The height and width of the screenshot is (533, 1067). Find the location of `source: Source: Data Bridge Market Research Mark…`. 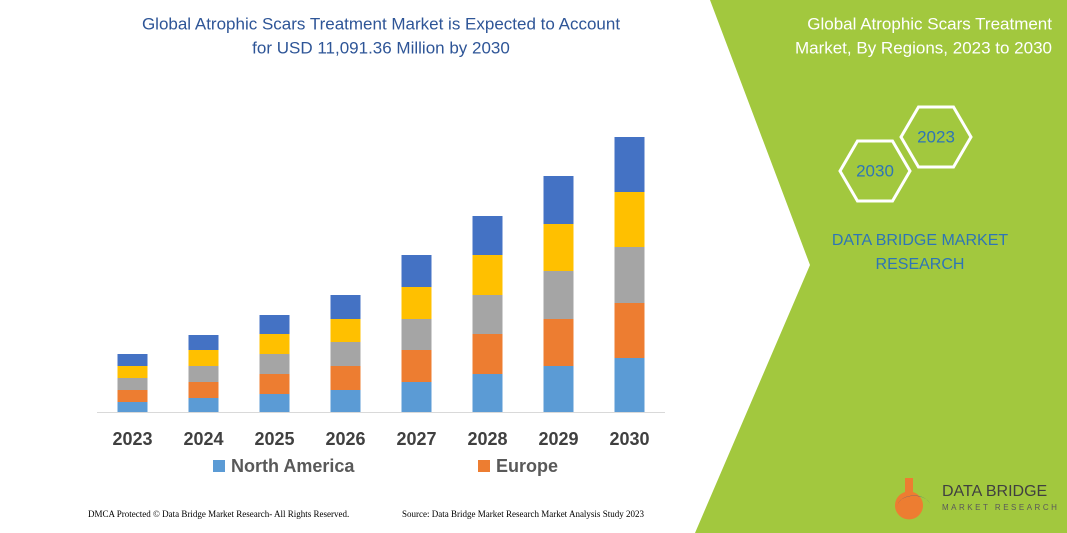

source: Source: Data Bridge Market Research Mark… is located at coordinates (523, 514).